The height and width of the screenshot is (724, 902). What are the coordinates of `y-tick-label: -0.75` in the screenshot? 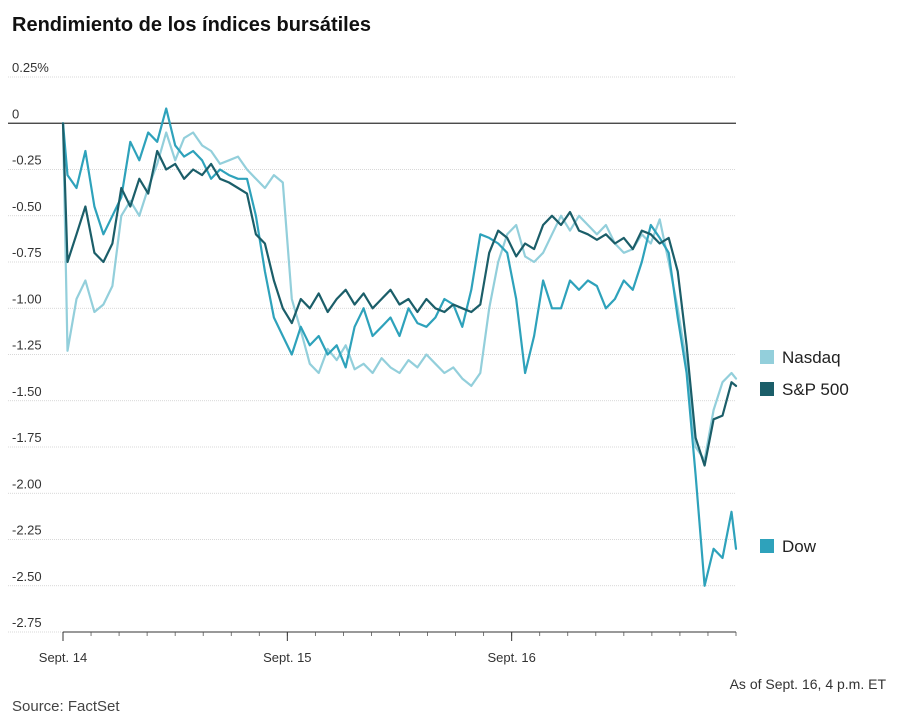 It's located at (27, 252).